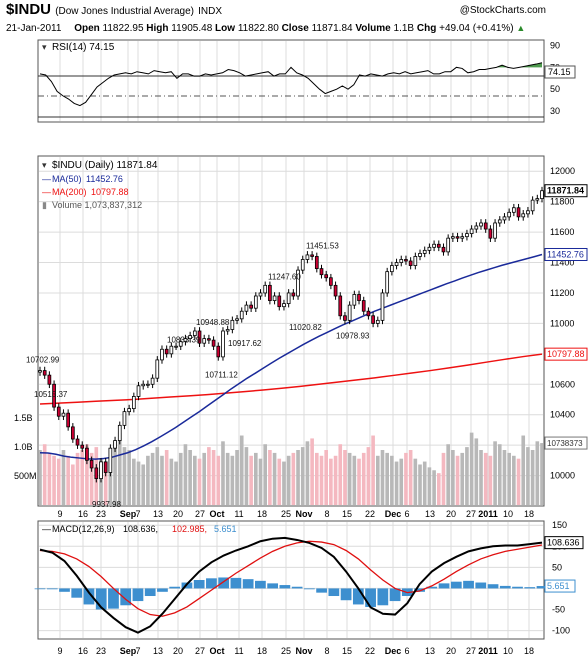  Describe the element at coordinates (137, 514) in the screenshot. I see `price-x-tick-label: 7` at that location.